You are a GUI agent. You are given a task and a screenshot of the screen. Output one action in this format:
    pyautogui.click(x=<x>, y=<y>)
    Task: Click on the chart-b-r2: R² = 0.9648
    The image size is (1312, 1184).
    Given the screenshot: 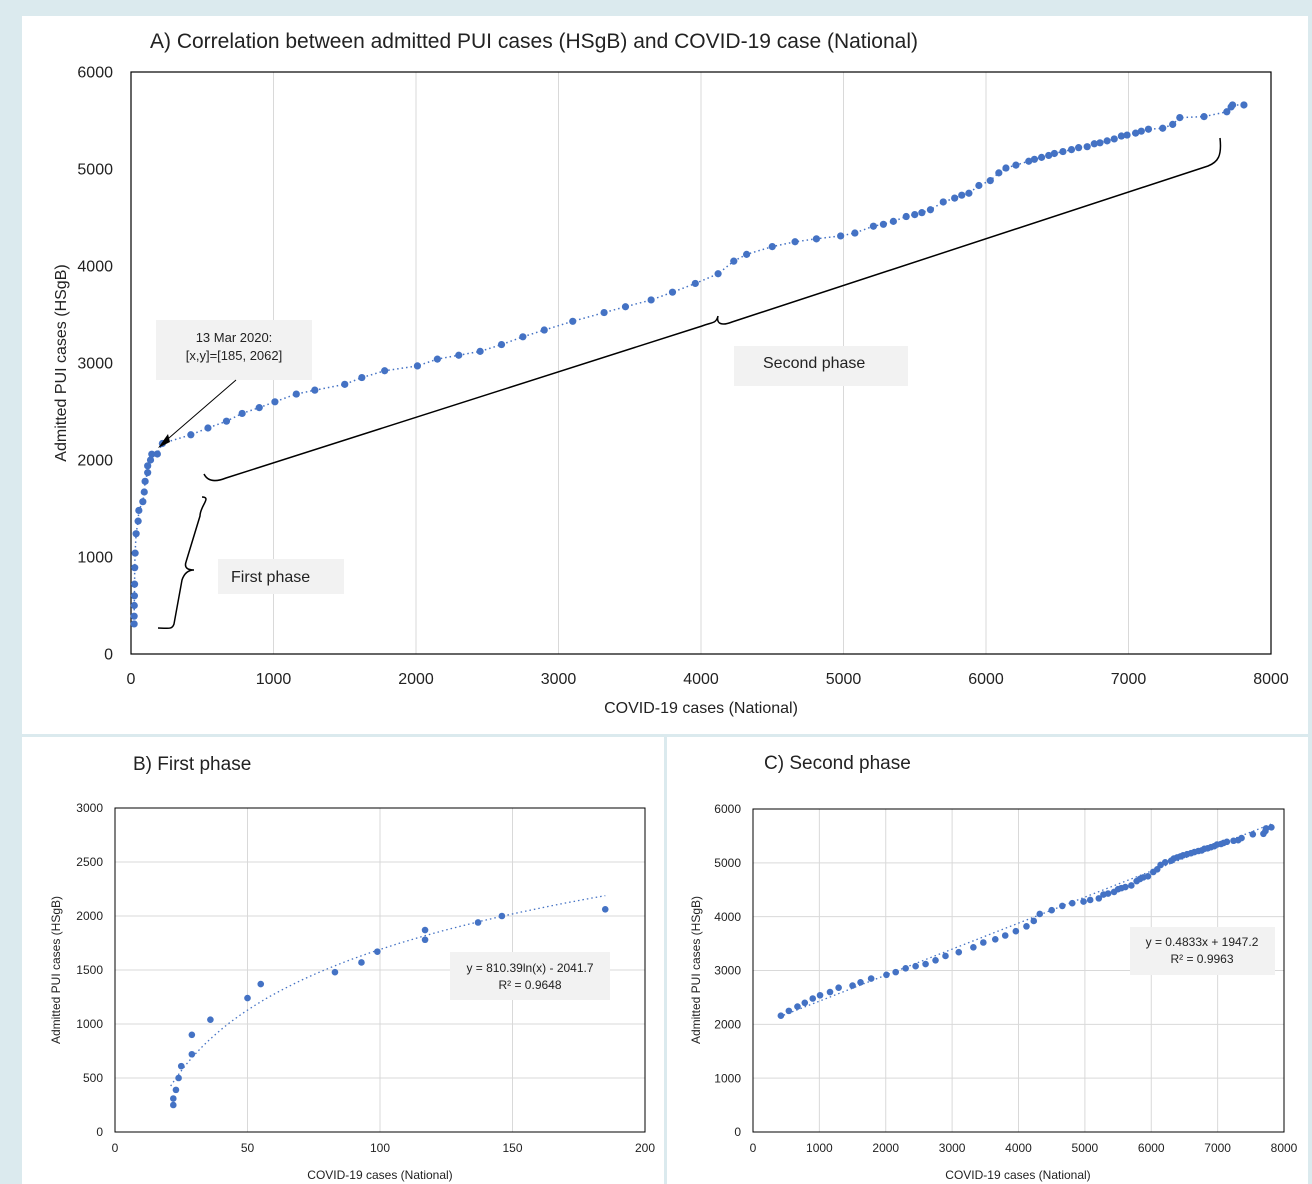 What is the action you would take?
    pyautogui.click(x=529, y=985)
    